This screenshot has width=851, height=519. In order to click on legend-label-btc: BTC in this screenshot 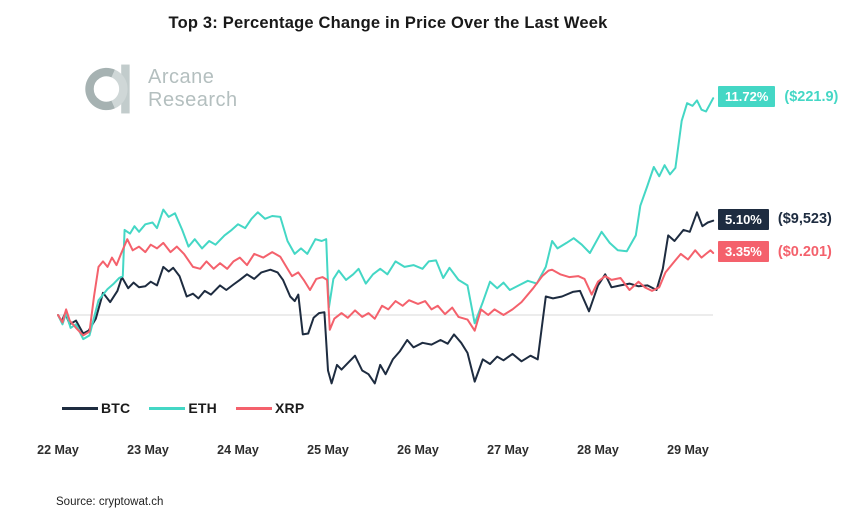, I will do `click(116, 408)`.